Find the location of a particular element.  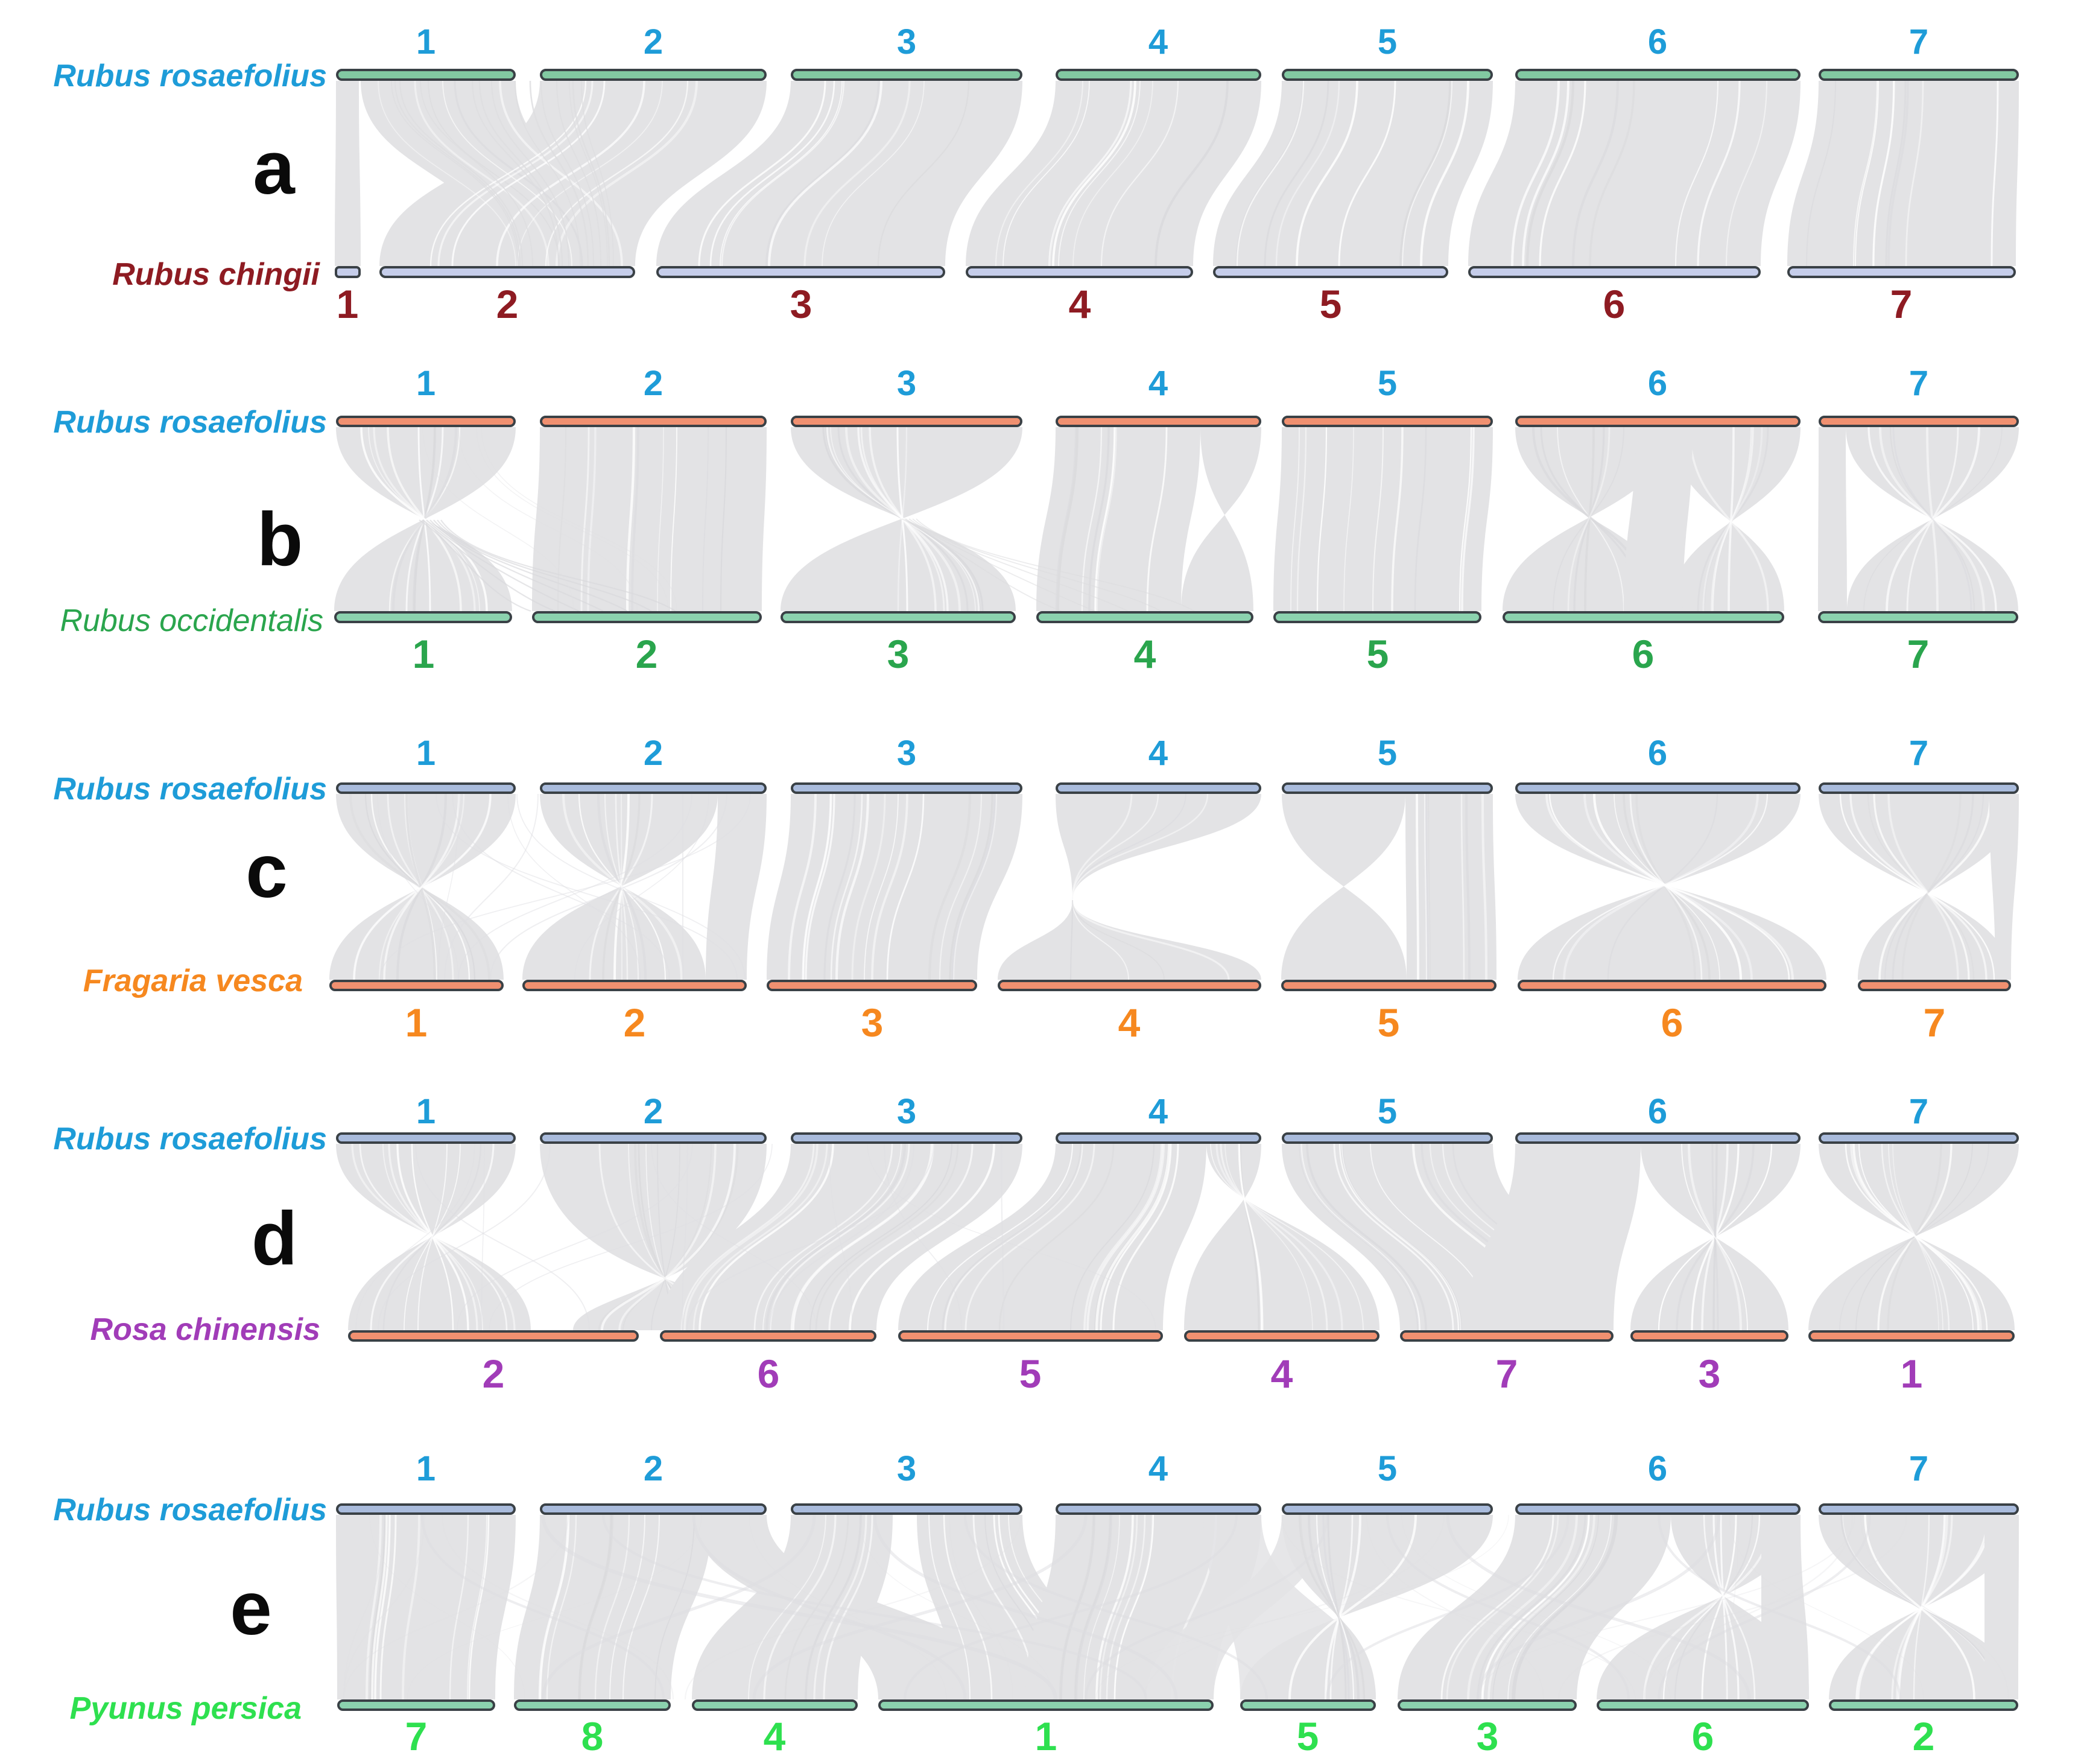

svg-text: d is located at coordinates (274, 1239).